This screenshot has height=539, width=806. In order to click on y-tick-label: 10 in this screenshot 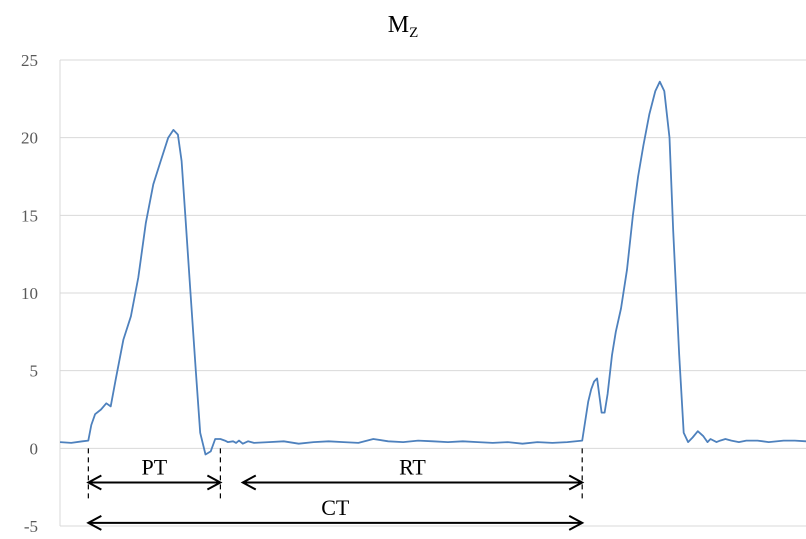, I will do `click(29, 293)`.